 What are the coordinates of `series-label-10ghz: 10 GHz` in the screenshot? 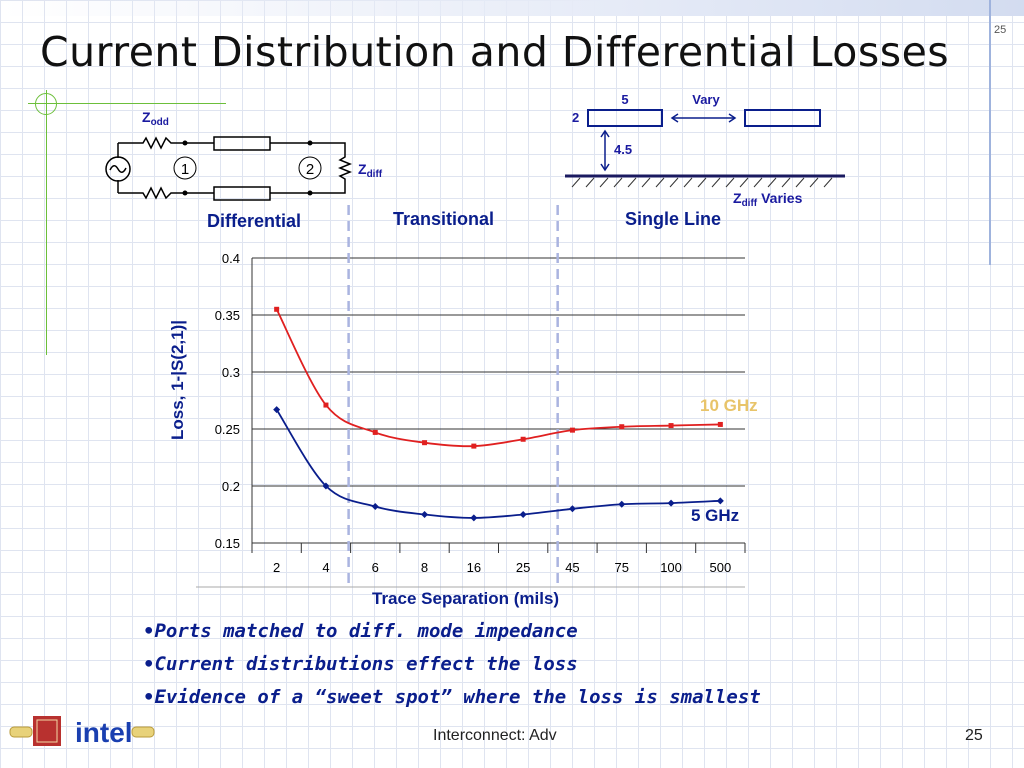 It's located at (729, 405).